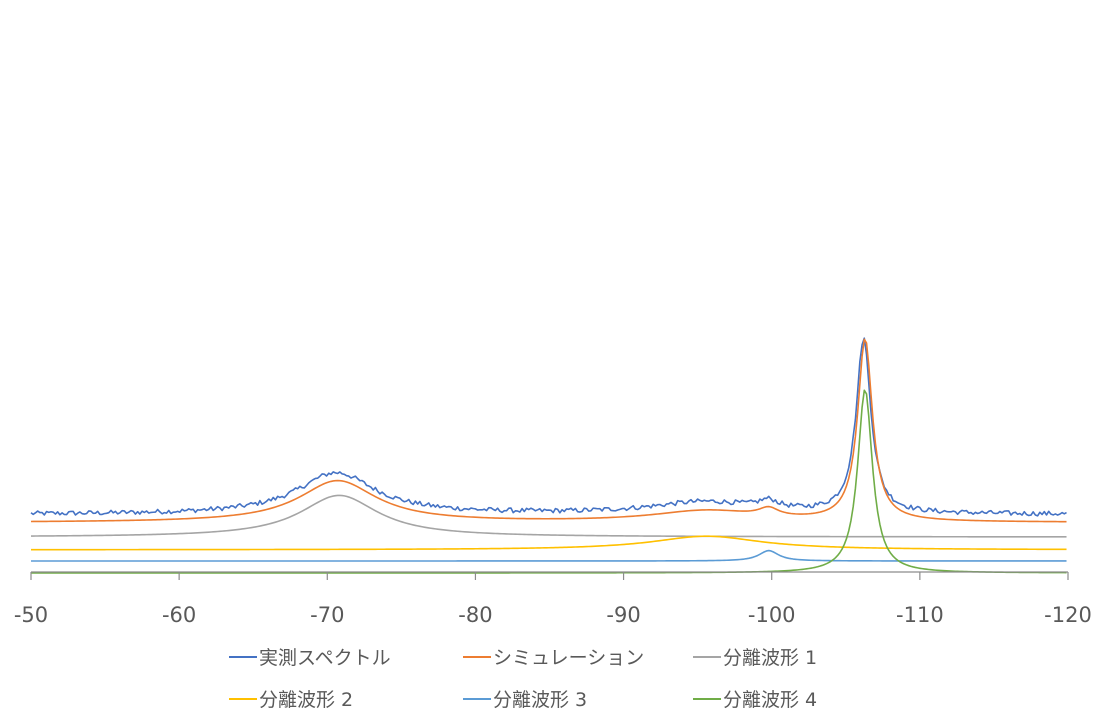 The height and width of the screenshot is (724, 1099). Describe the element at coordinates (553, 599) in the screenshot. I see `x-axis: -50 -60 -70 -80 -90 -100 -110 -120` at that location.